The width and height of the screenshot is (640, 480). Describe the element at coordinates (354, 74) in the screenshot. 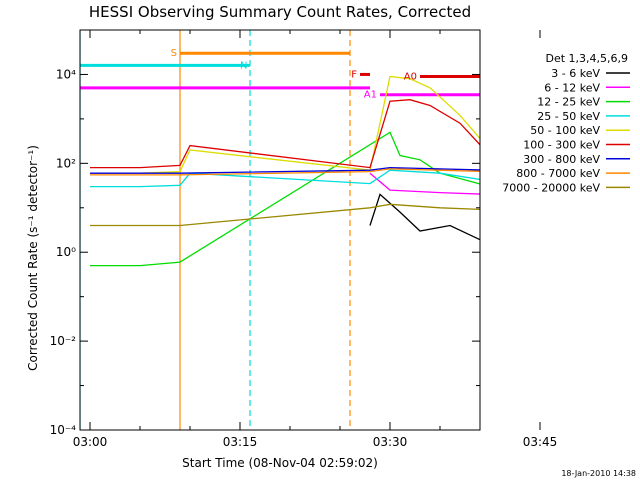

I see `state-bar-label-4: F` at that location.